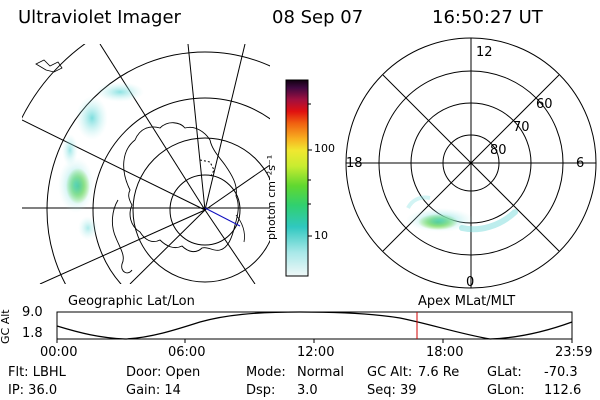 The width and height of the screenshot is (600, 400). I want to click on glon-label: GLon:, so click(506, 390).